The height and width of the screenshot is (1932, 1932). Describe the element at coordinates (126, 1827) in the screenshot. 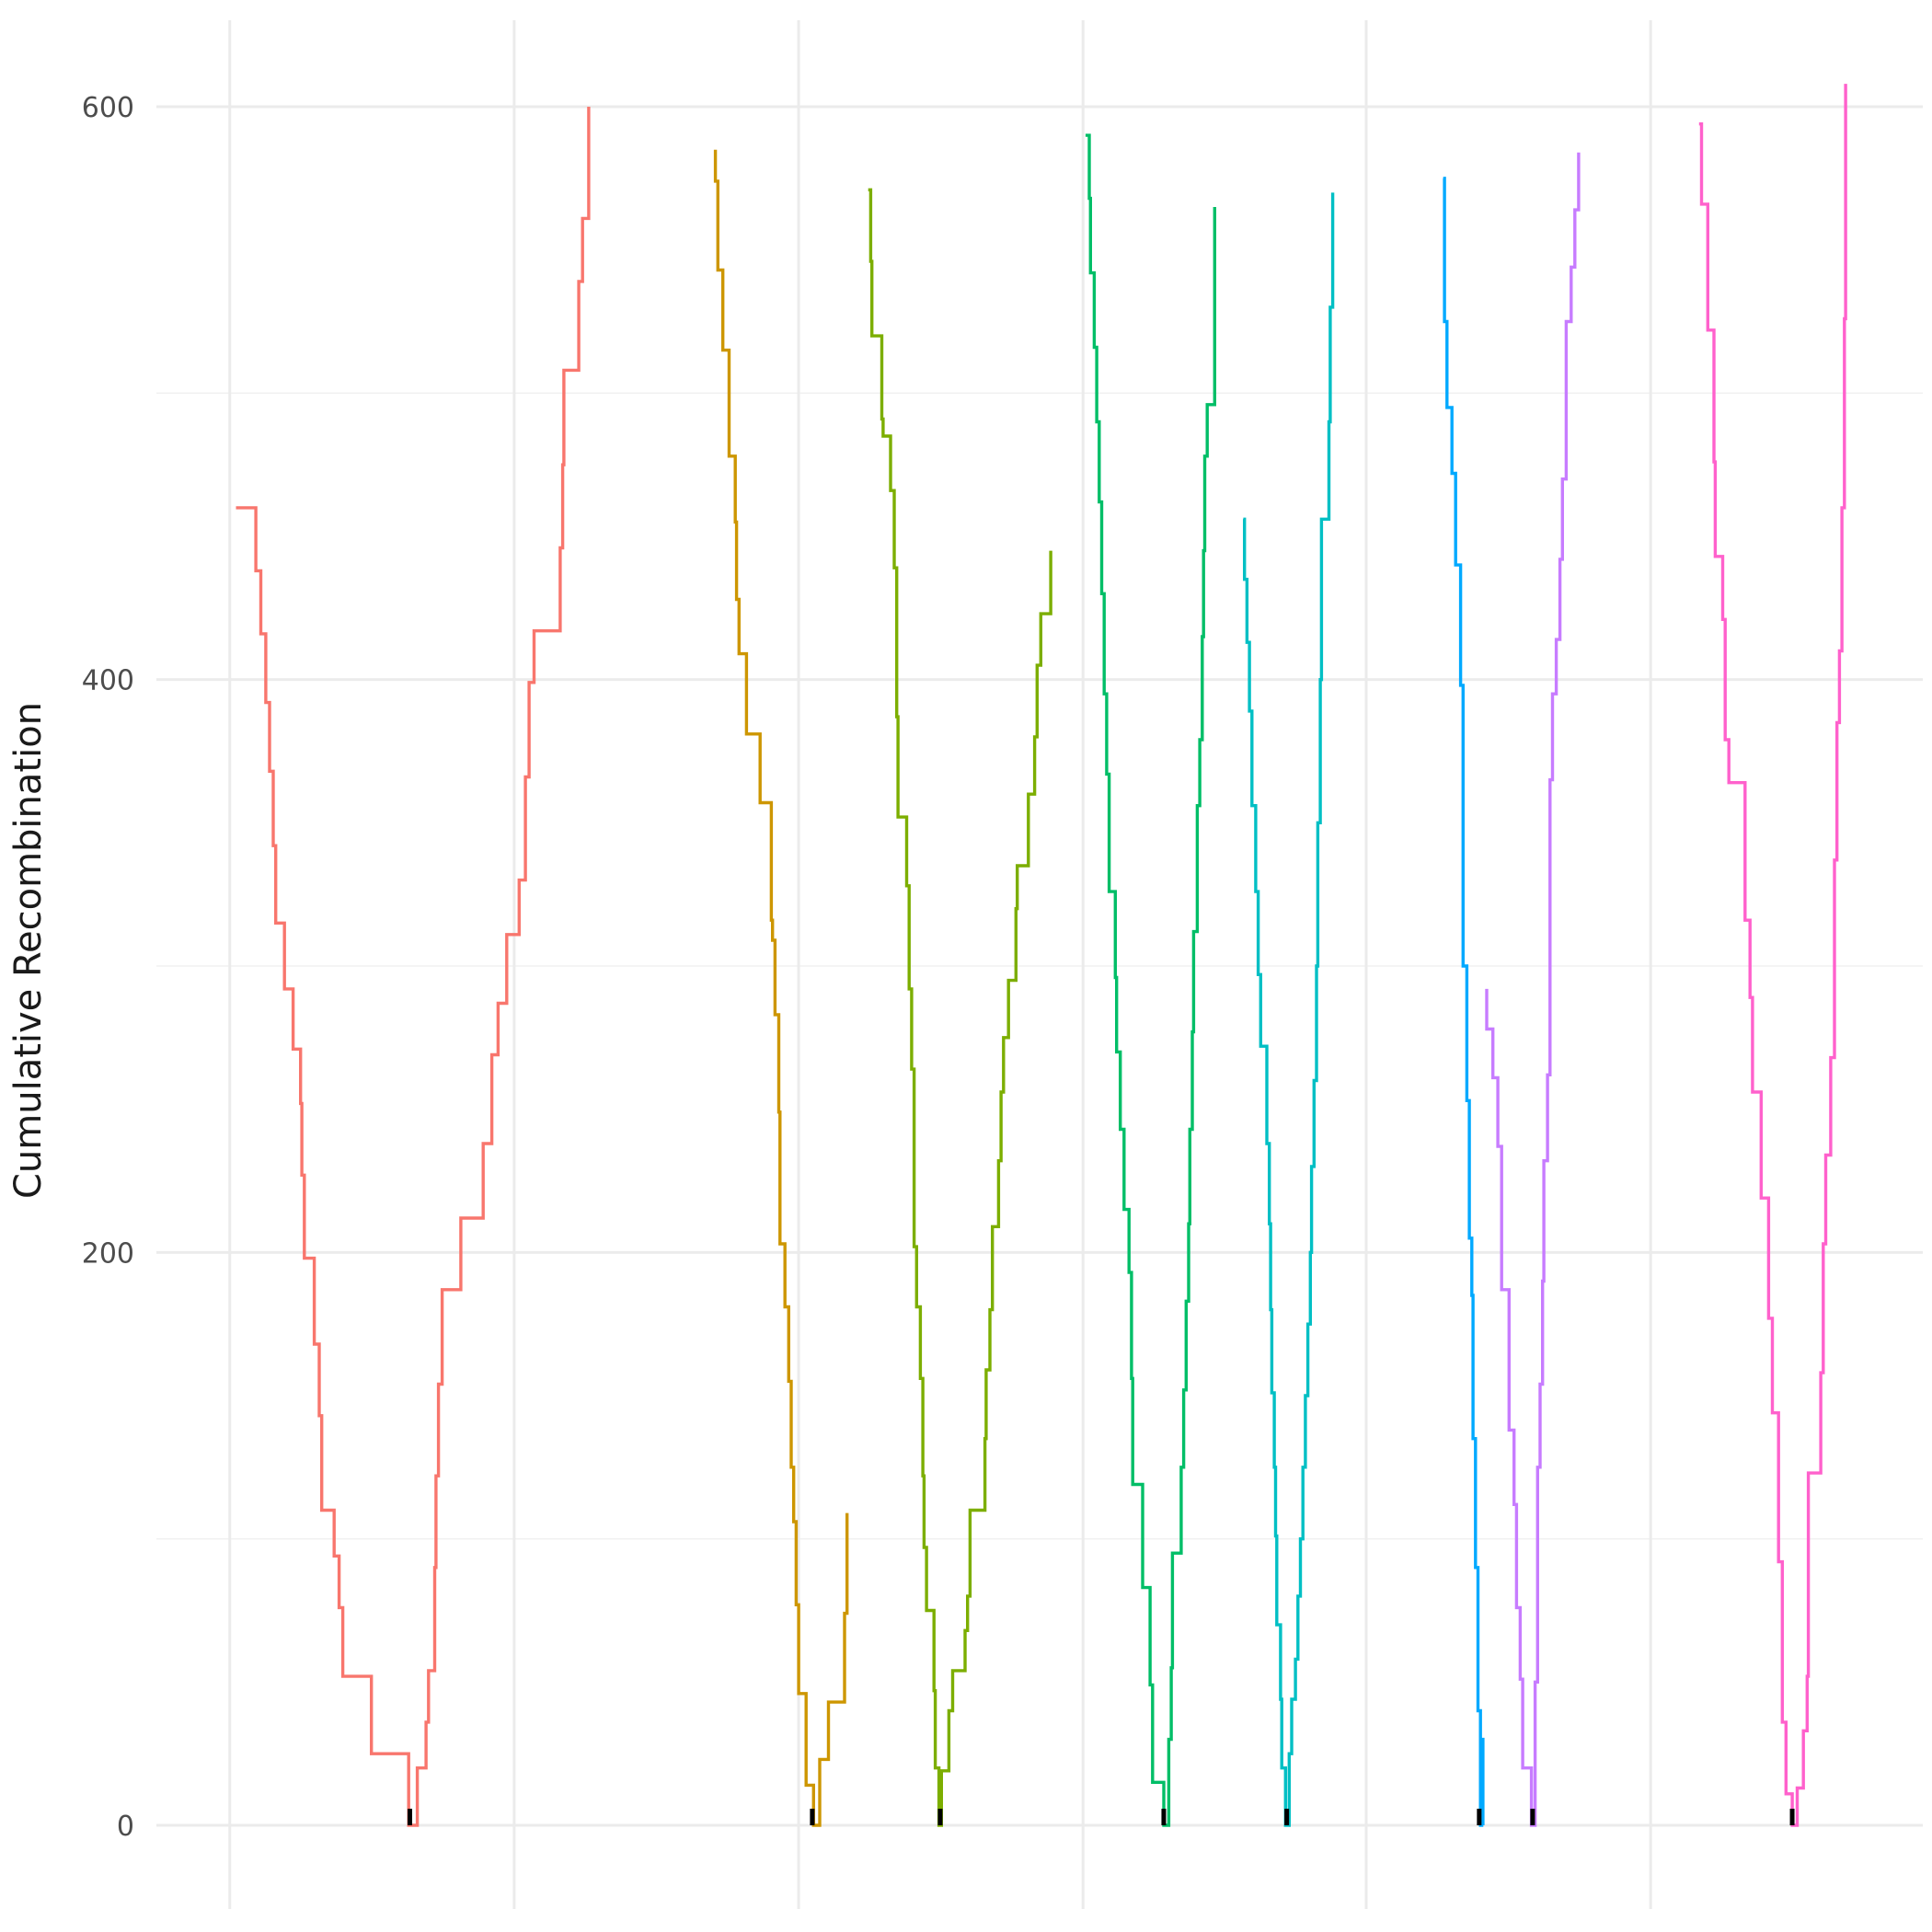

I see `y-tick-label: 0` at that location.